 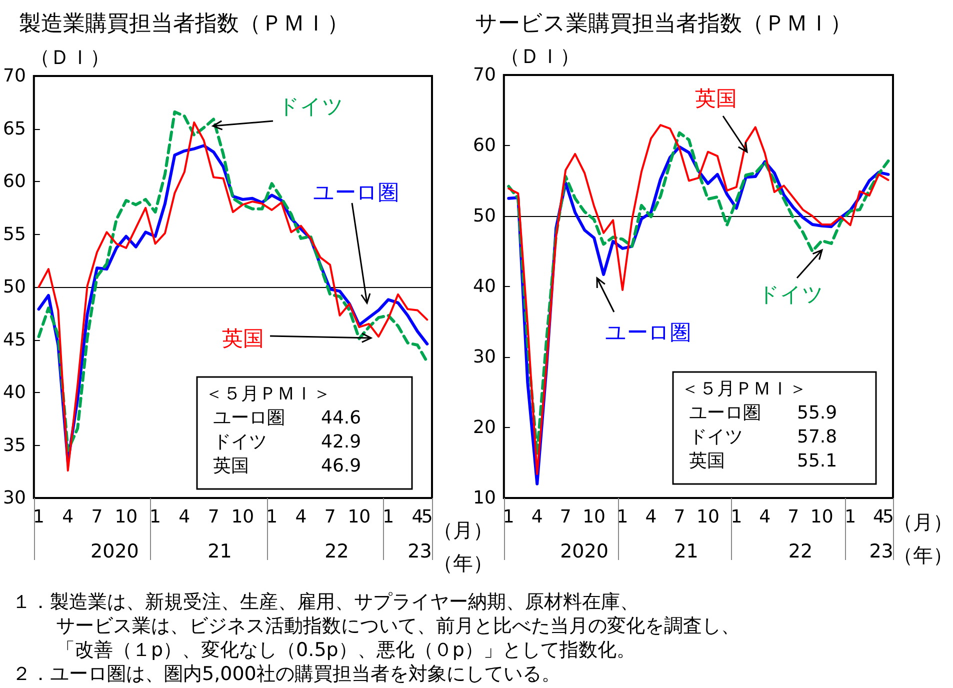 I want to click on series-label: ユーロ圏, so click(x=356, y=192).